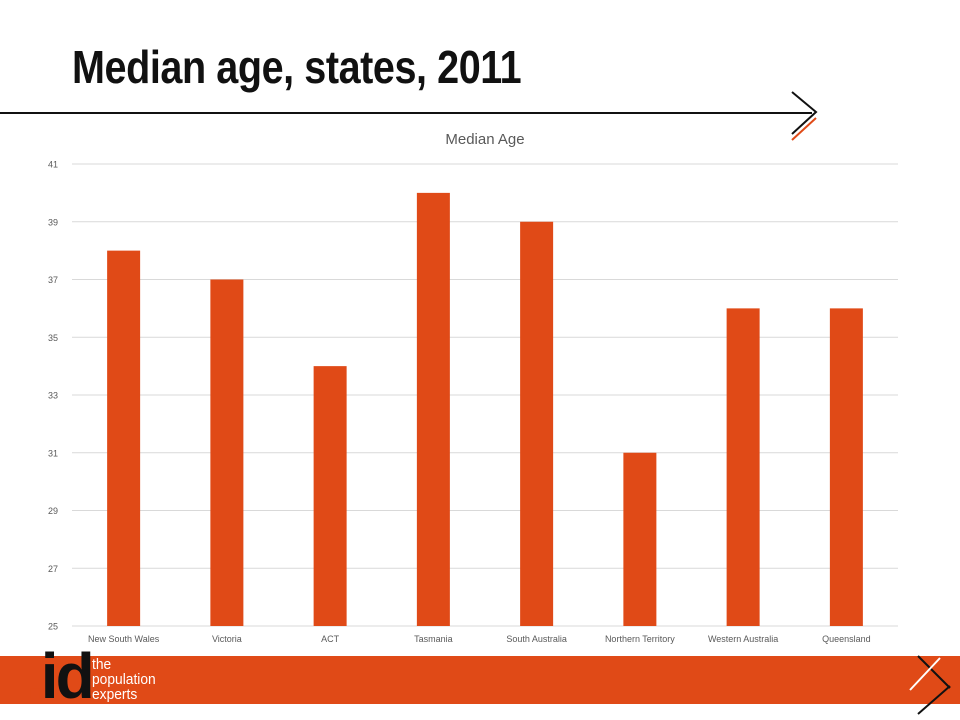  What do you see at coordinates (53, 222) in the screenshot?
I see `y-tick-label: 39` at bounding box center [53, 222].